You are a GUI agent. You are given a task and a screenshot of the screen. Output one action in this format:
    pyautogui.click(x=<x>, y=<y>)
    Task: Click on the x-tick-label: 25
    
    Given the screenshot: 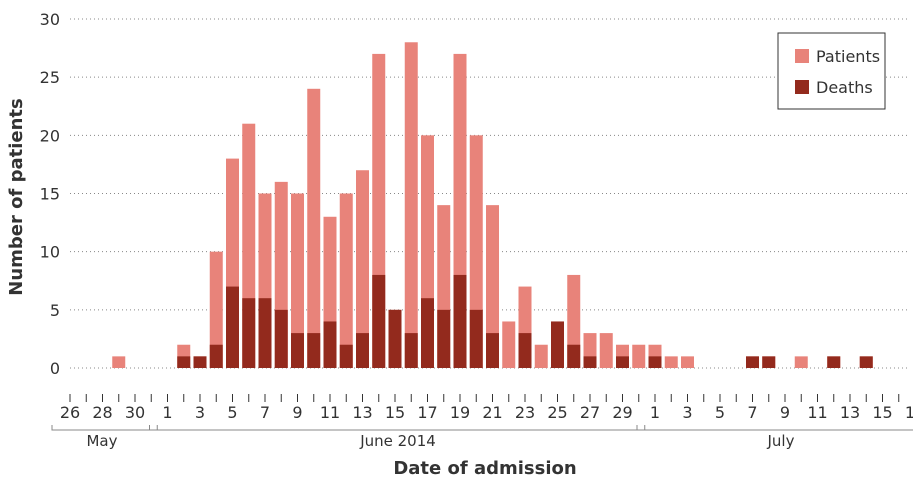 What is the action you would take?
    pyautogui.click(x=557, y=412)
    